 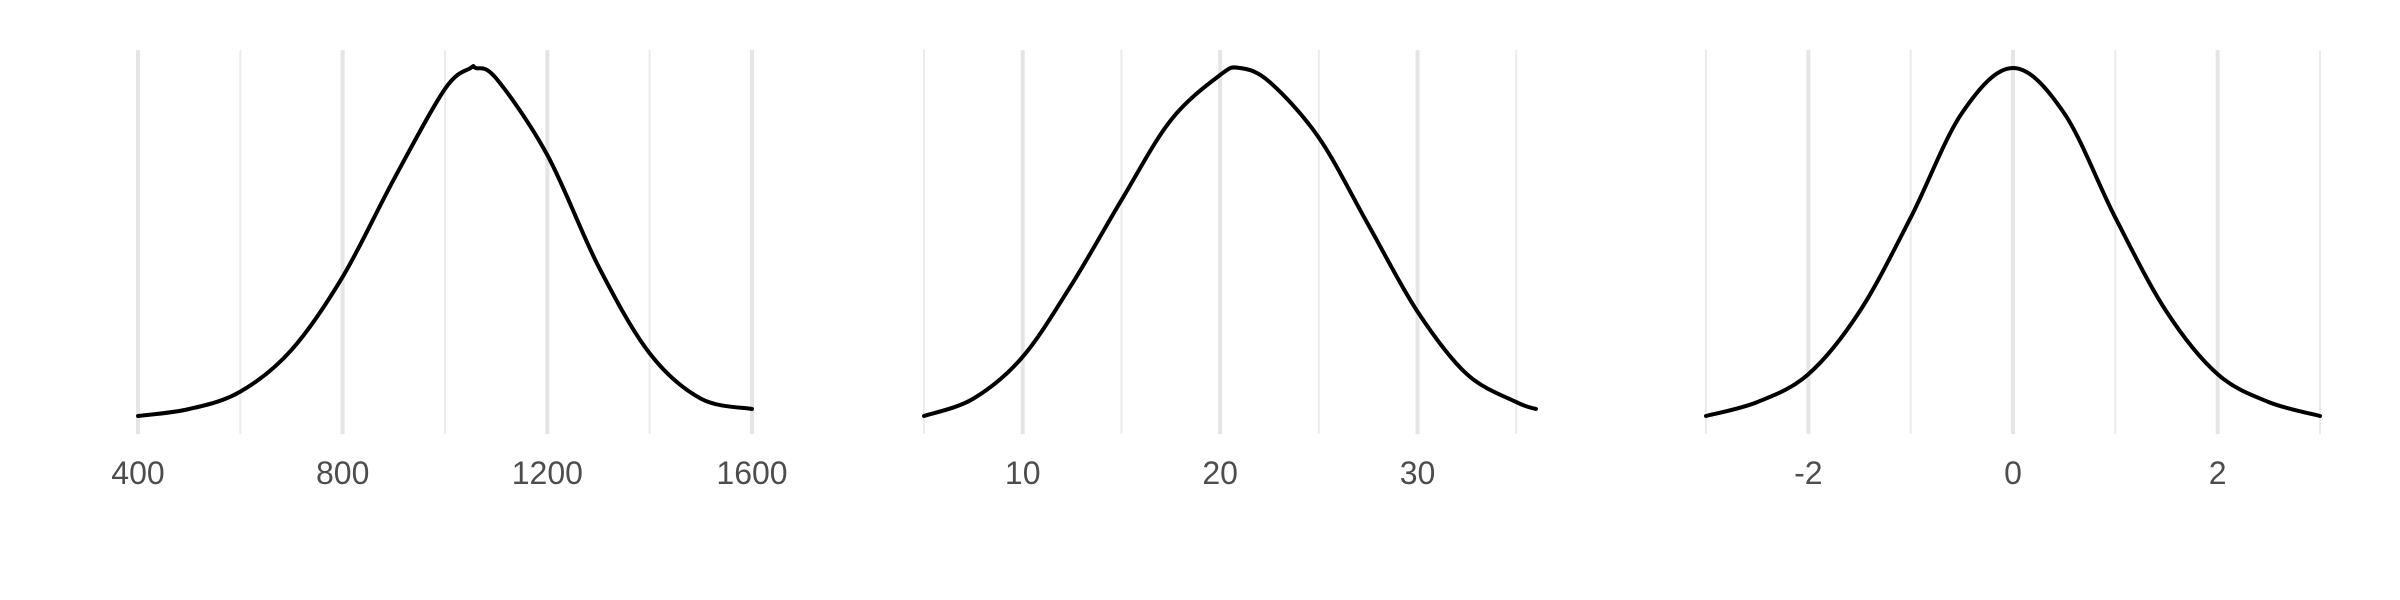 What do you see at coordinates (342, 473) in the screenshot?
I see `x-tick-label: 800` at bounding box center [342, 473].